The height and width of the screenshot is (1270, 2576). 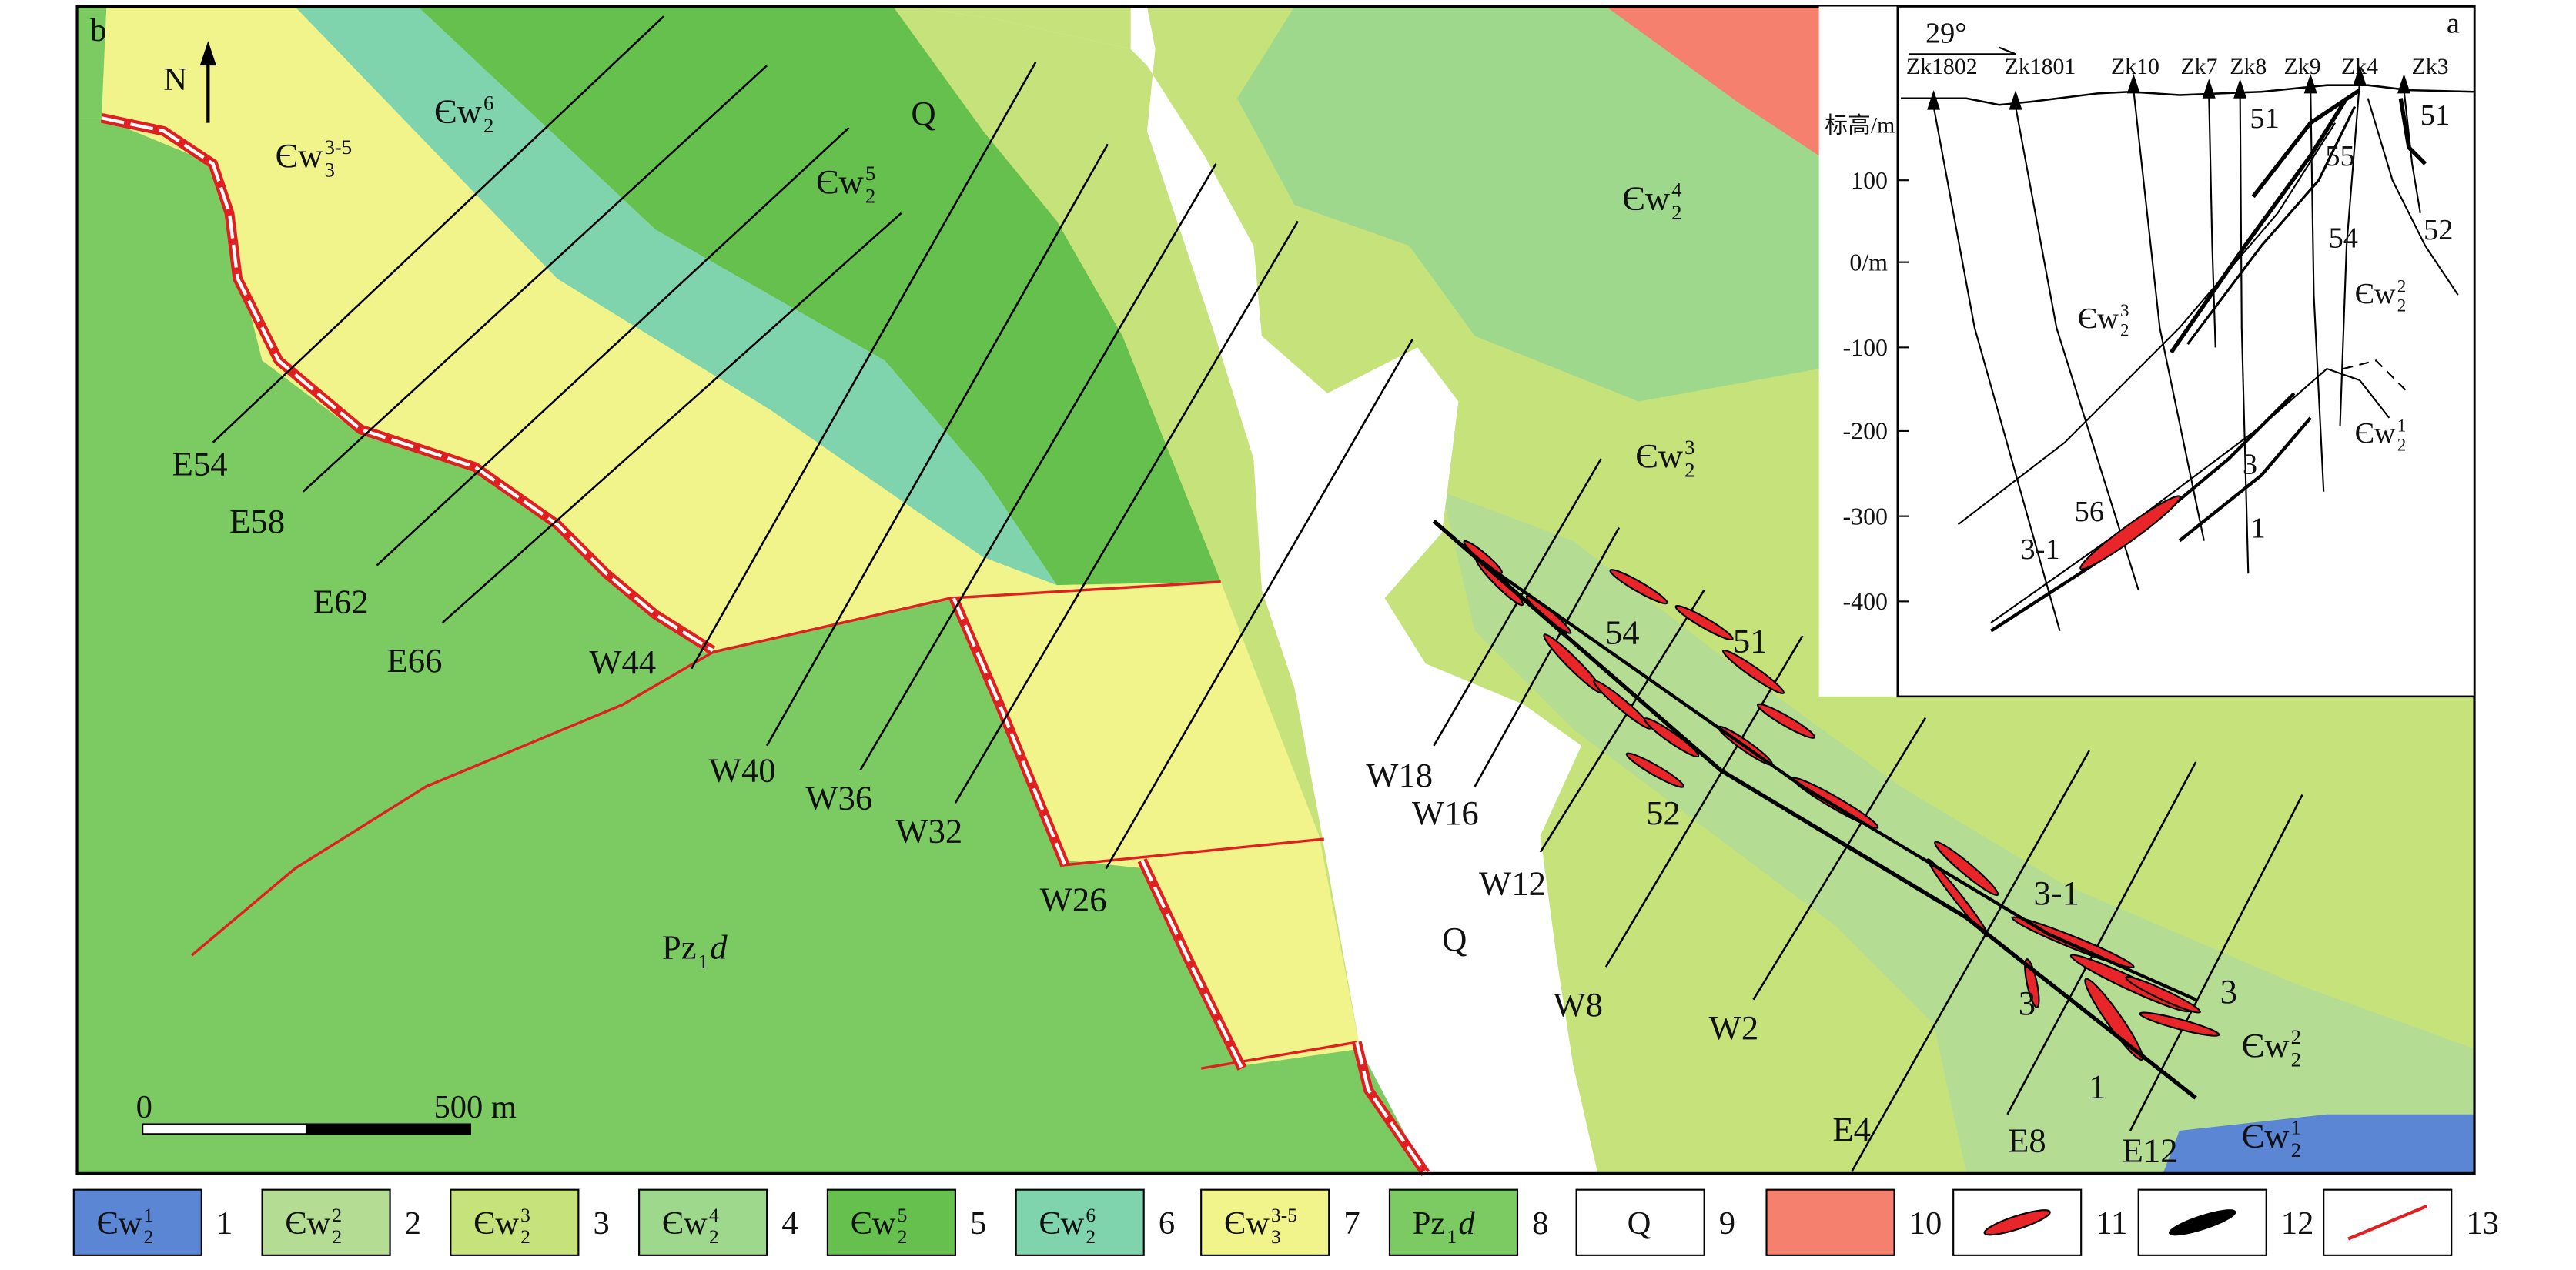 What do you see at coordinates (1734, 1027) in the screenshot?
I see `section-label: W2` at bounding box center [1734, 1027].